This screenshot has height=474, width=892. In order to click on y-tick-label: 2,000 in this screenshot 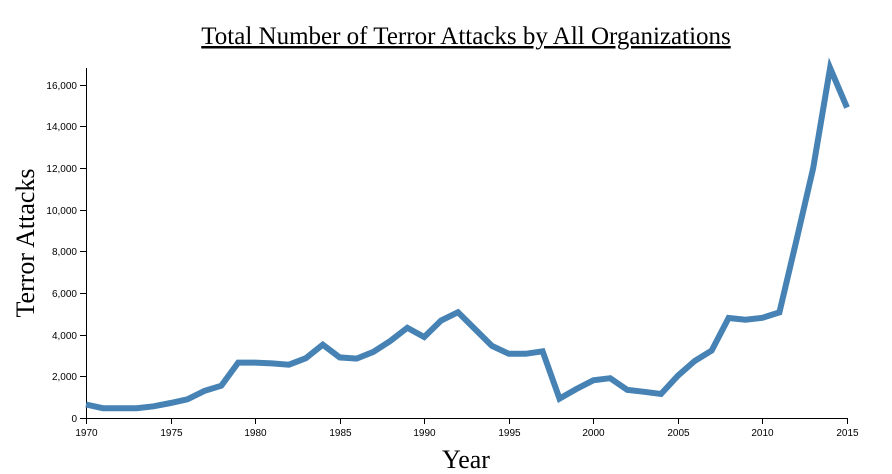, I will do `click(64, 377)`.